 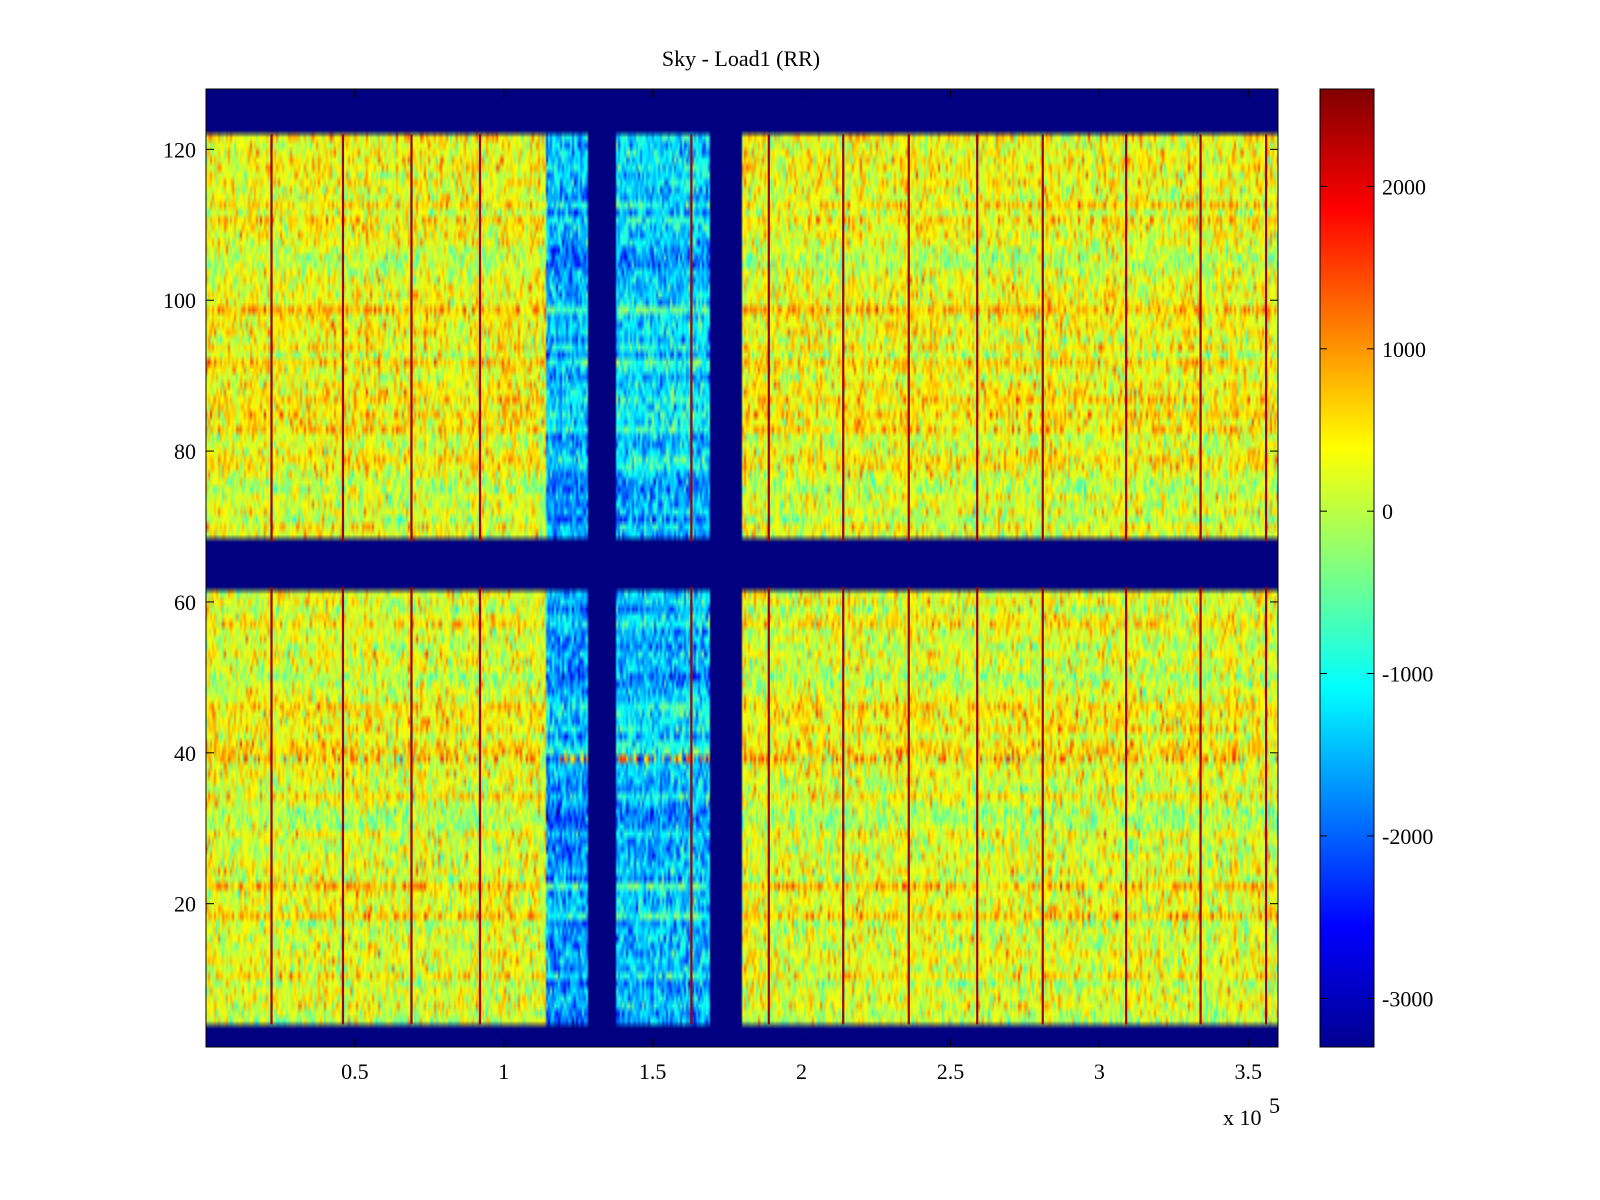 What do you see at coordinates (1242, 1117) in the screenshot?
I see `x-multiplier-label: x 10` at bounding box center [1242, 1117].